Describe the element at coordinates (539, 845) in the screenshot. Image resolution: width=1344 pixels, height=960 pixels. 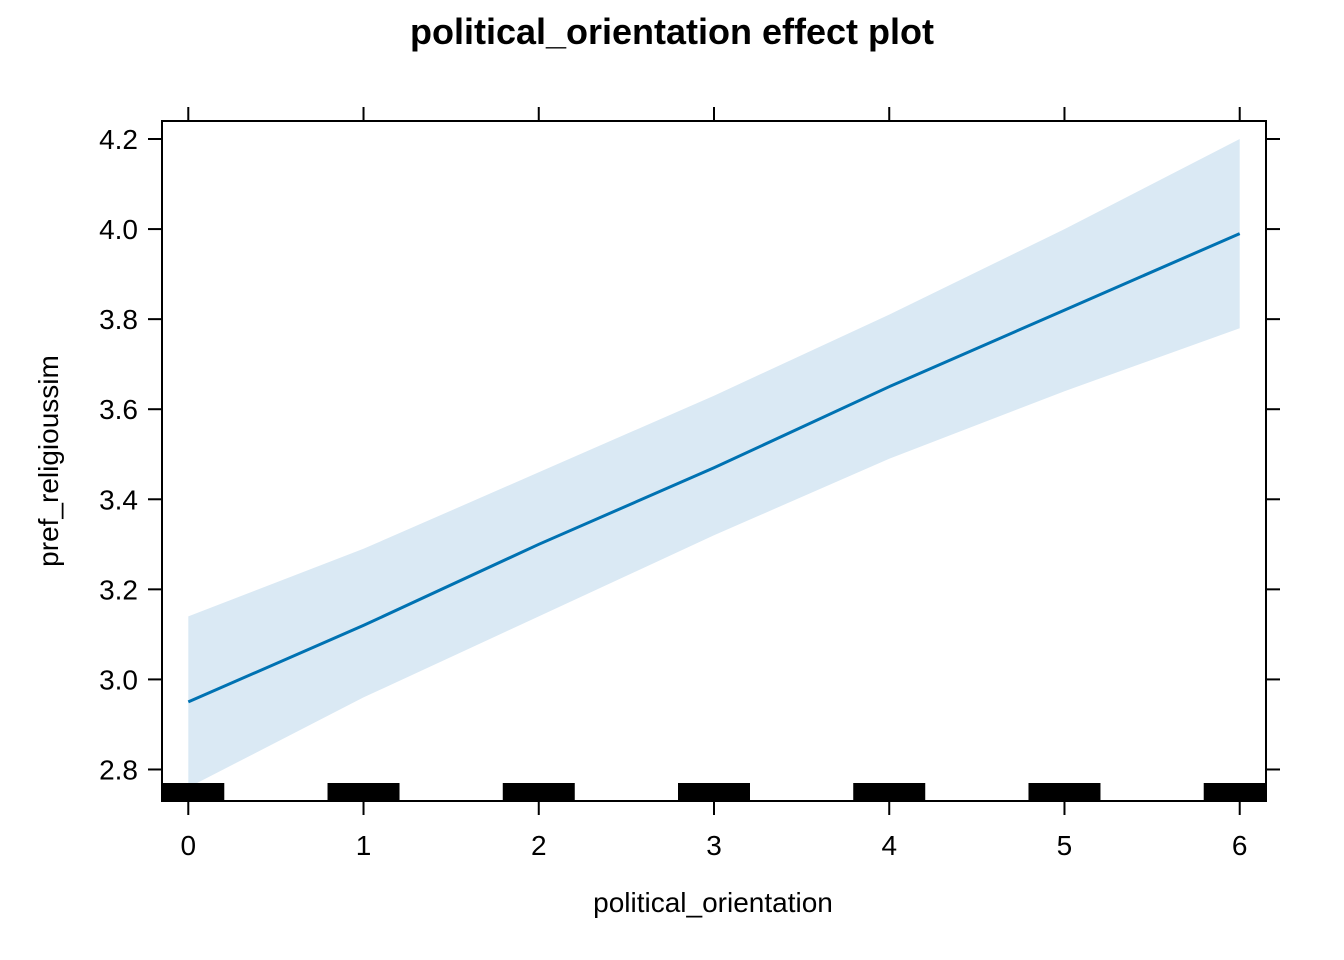
I see `x-tick-label: 2` at that location.